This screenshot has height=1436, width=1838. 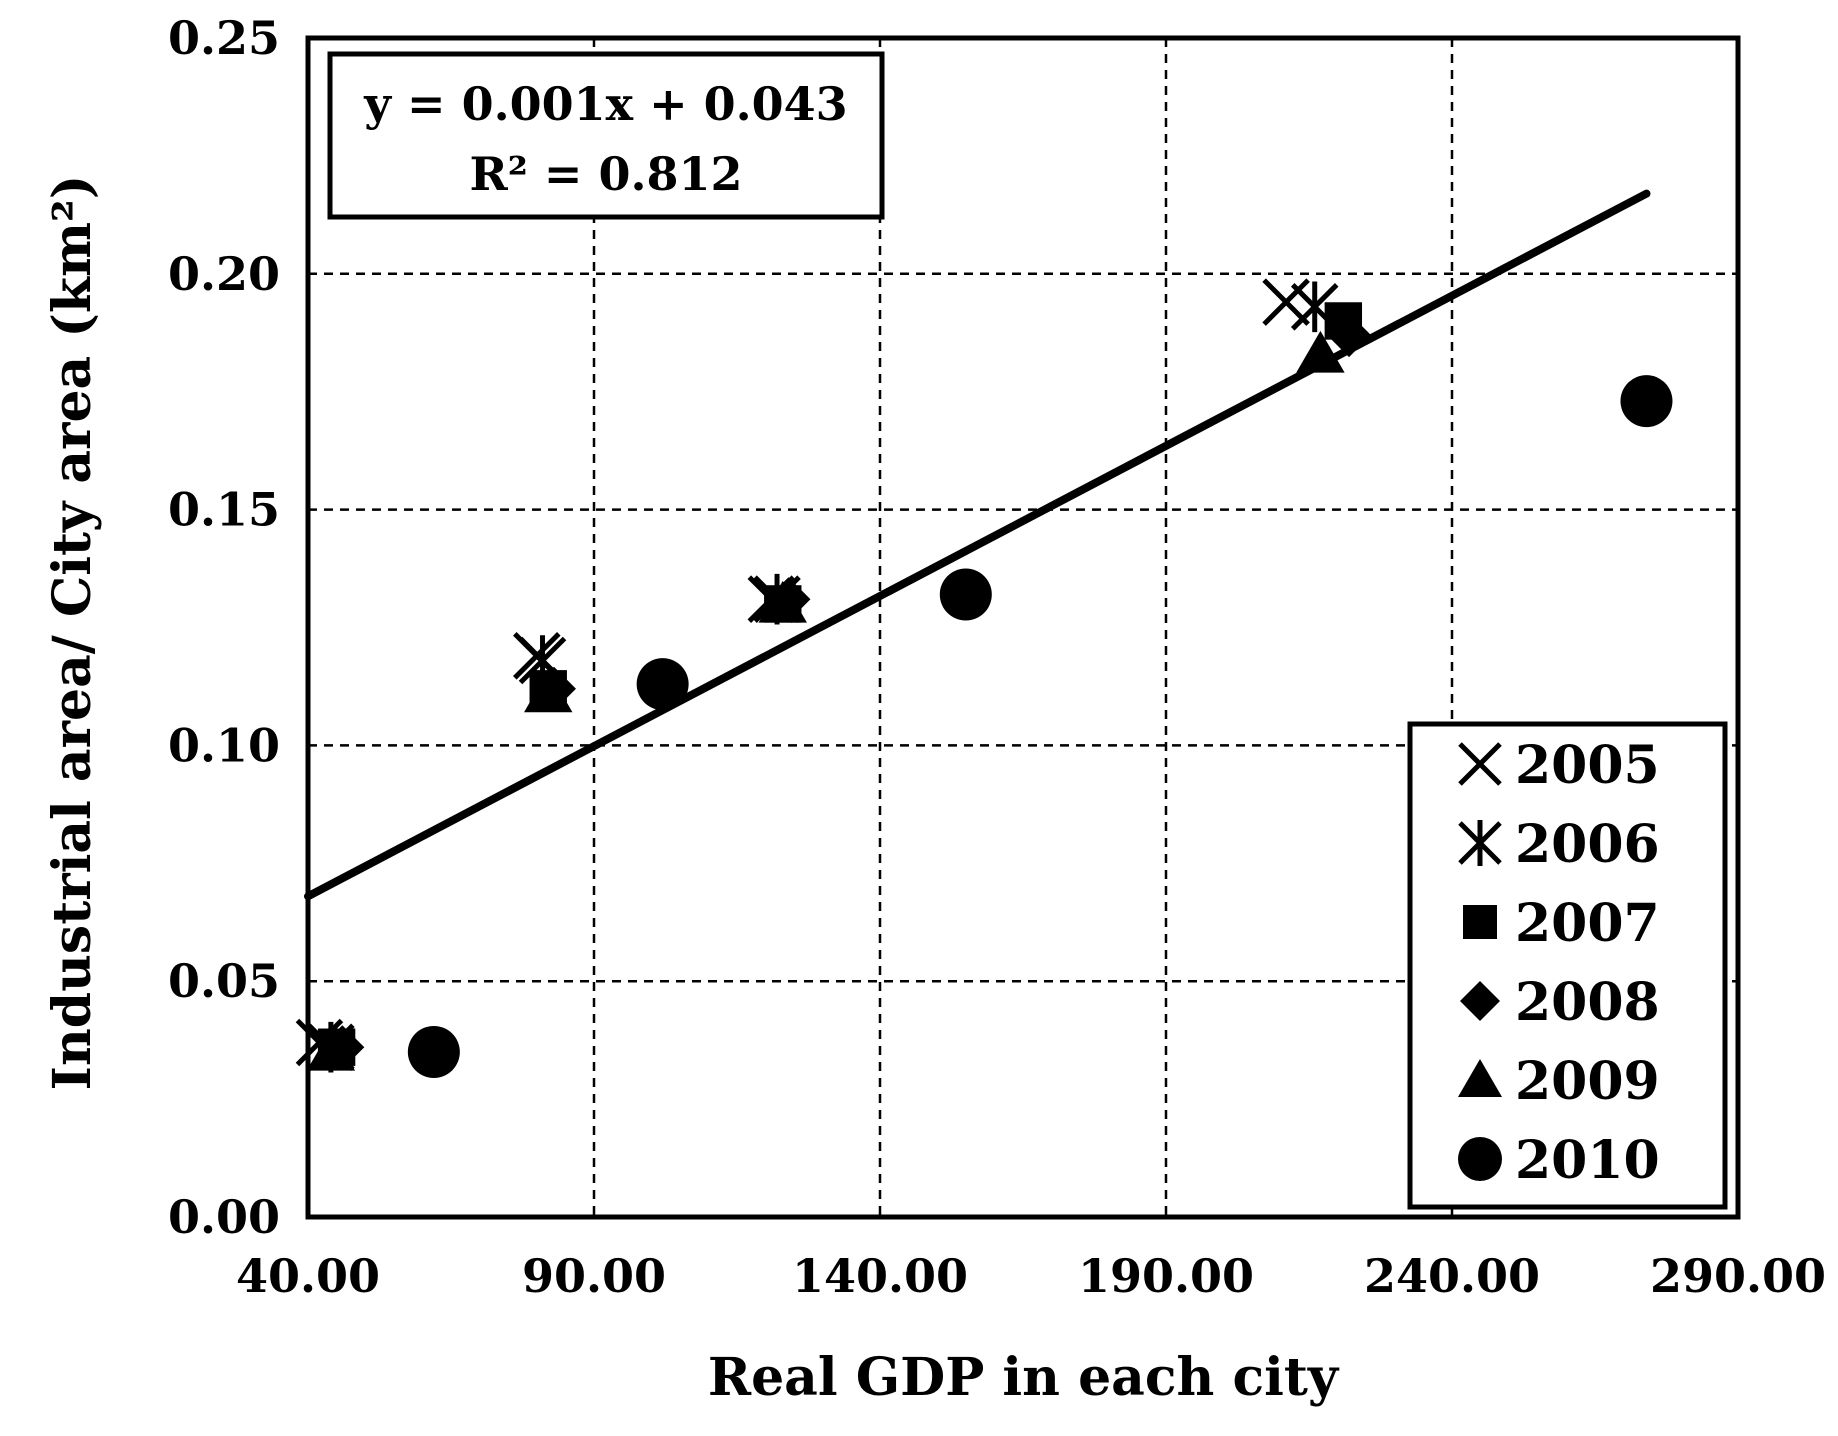 What do you see at coordinates (1031, 1276) in the screenshot?
I see `x-tick-labels: 40.00 90.00 140.00 190.00 240.00 290.00` at bounding box center [1031, 1276].